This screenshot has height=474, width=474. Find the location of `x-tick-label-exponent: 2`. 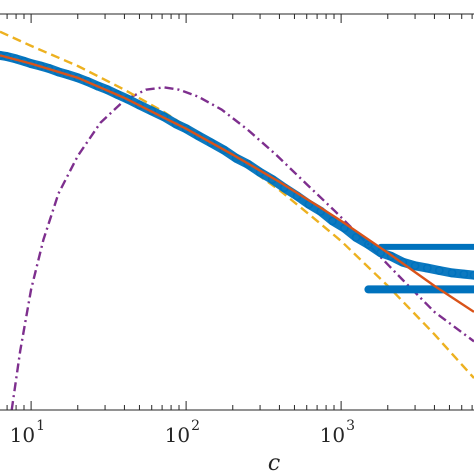

x-tick-label-exponent: 2 is located at coordinates (195, 426).